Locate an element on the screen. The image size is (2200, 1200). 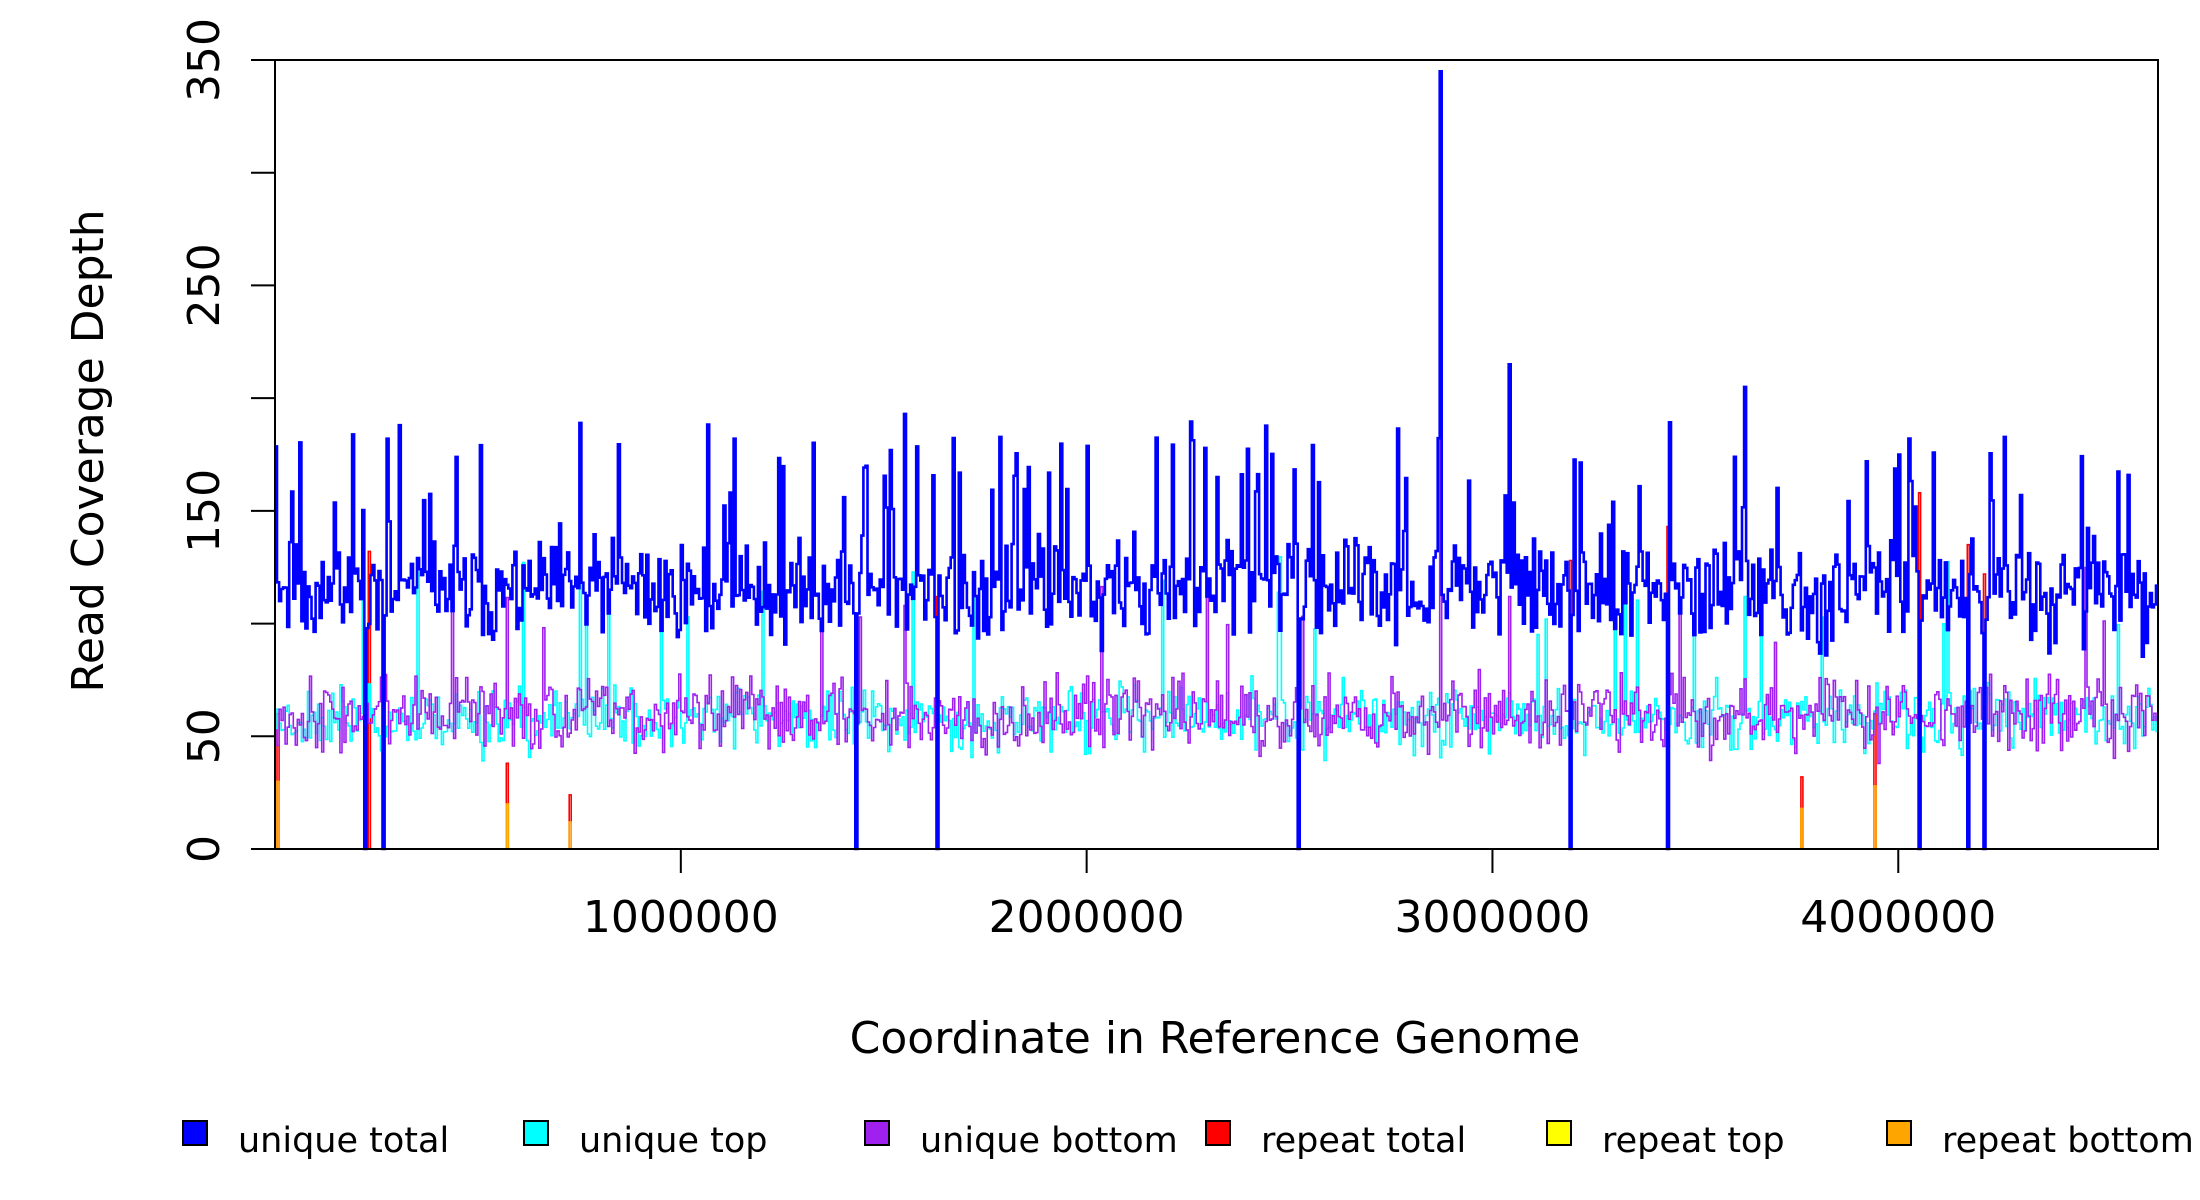
y-tick-label: 0 is located at coordinates (204, 849).